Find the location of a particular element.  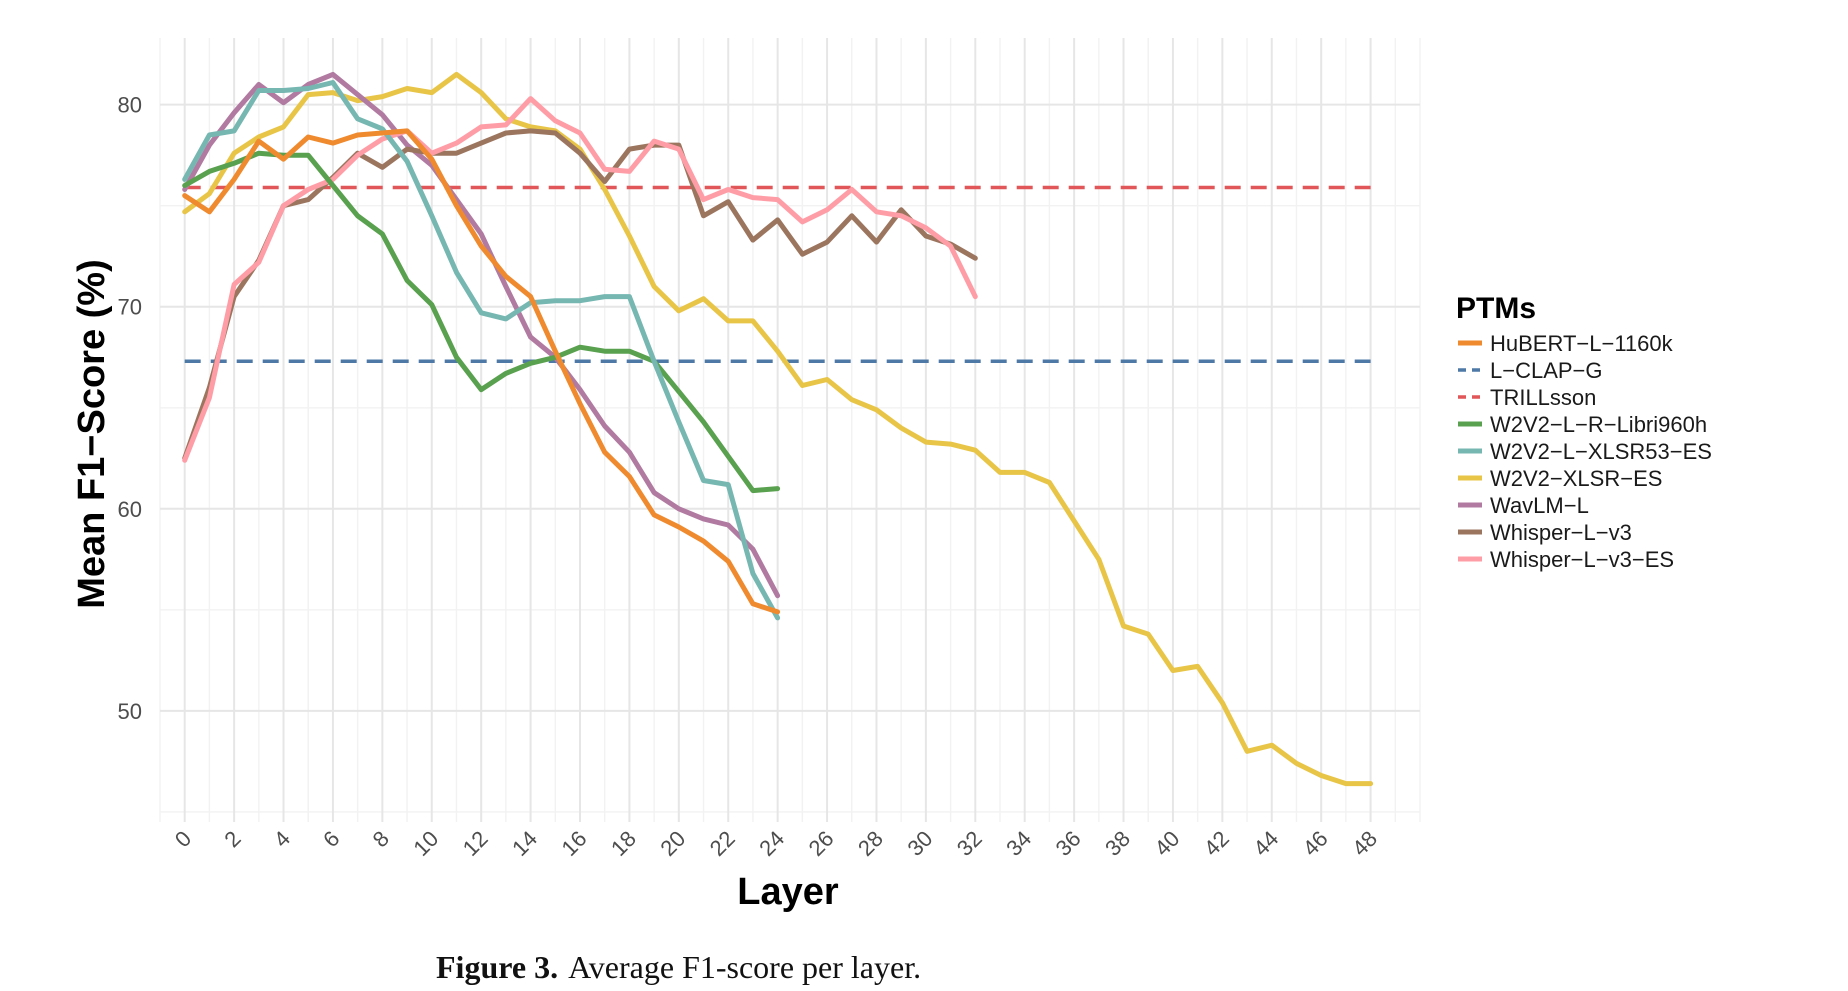

x-tick-label: 46 is located at coordinates (1315, 843).